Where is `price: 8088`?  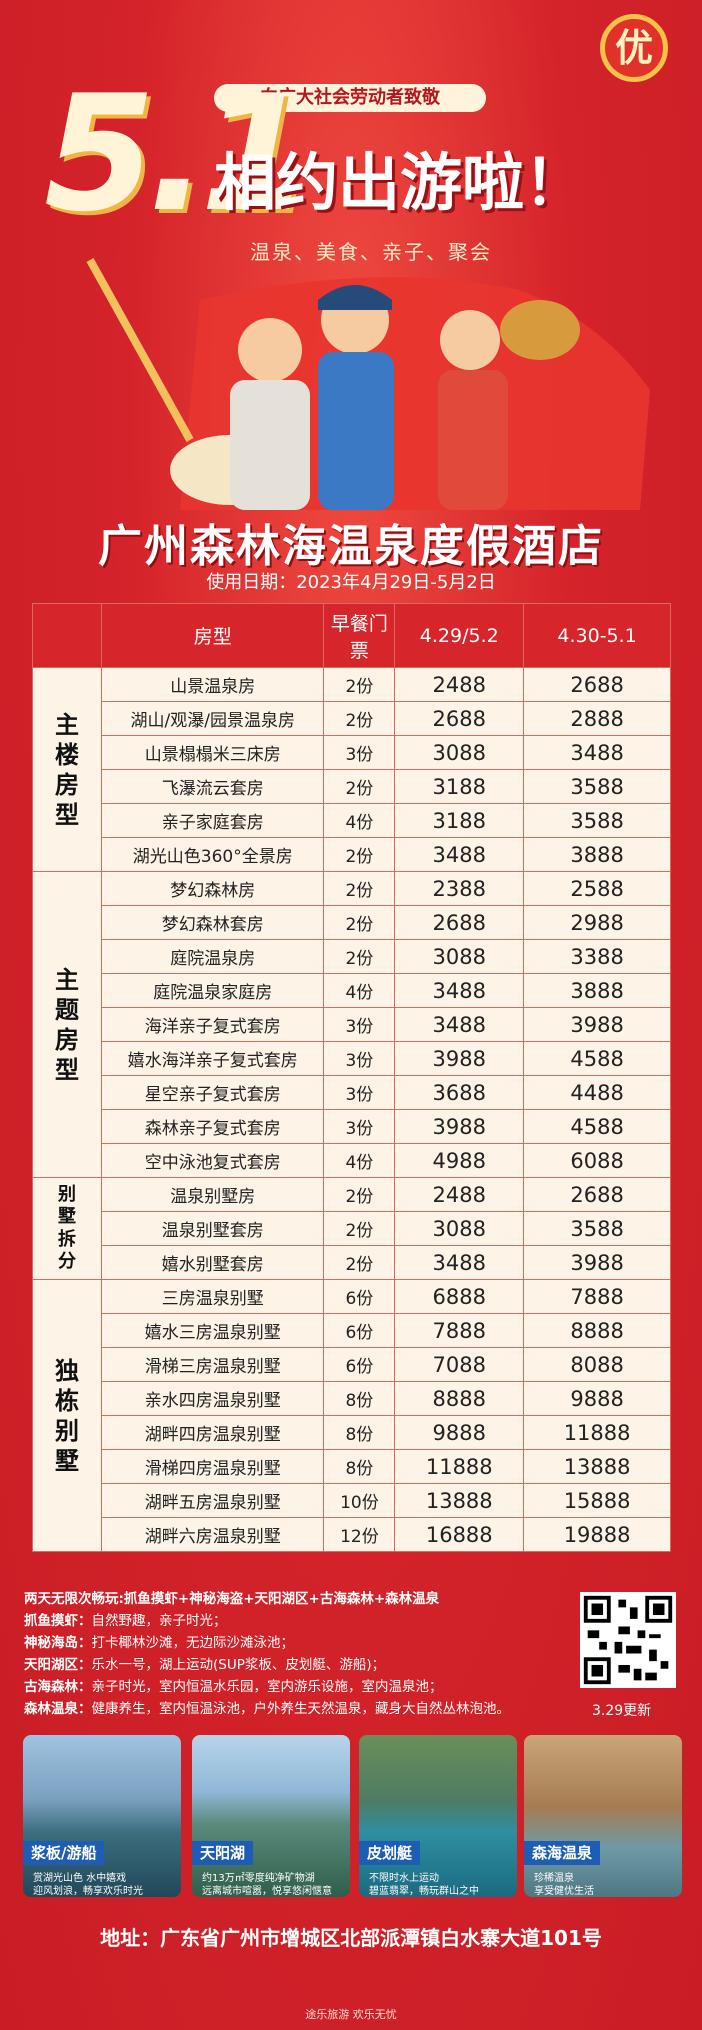 price: 8088 is located at coordinates (597, 1364).